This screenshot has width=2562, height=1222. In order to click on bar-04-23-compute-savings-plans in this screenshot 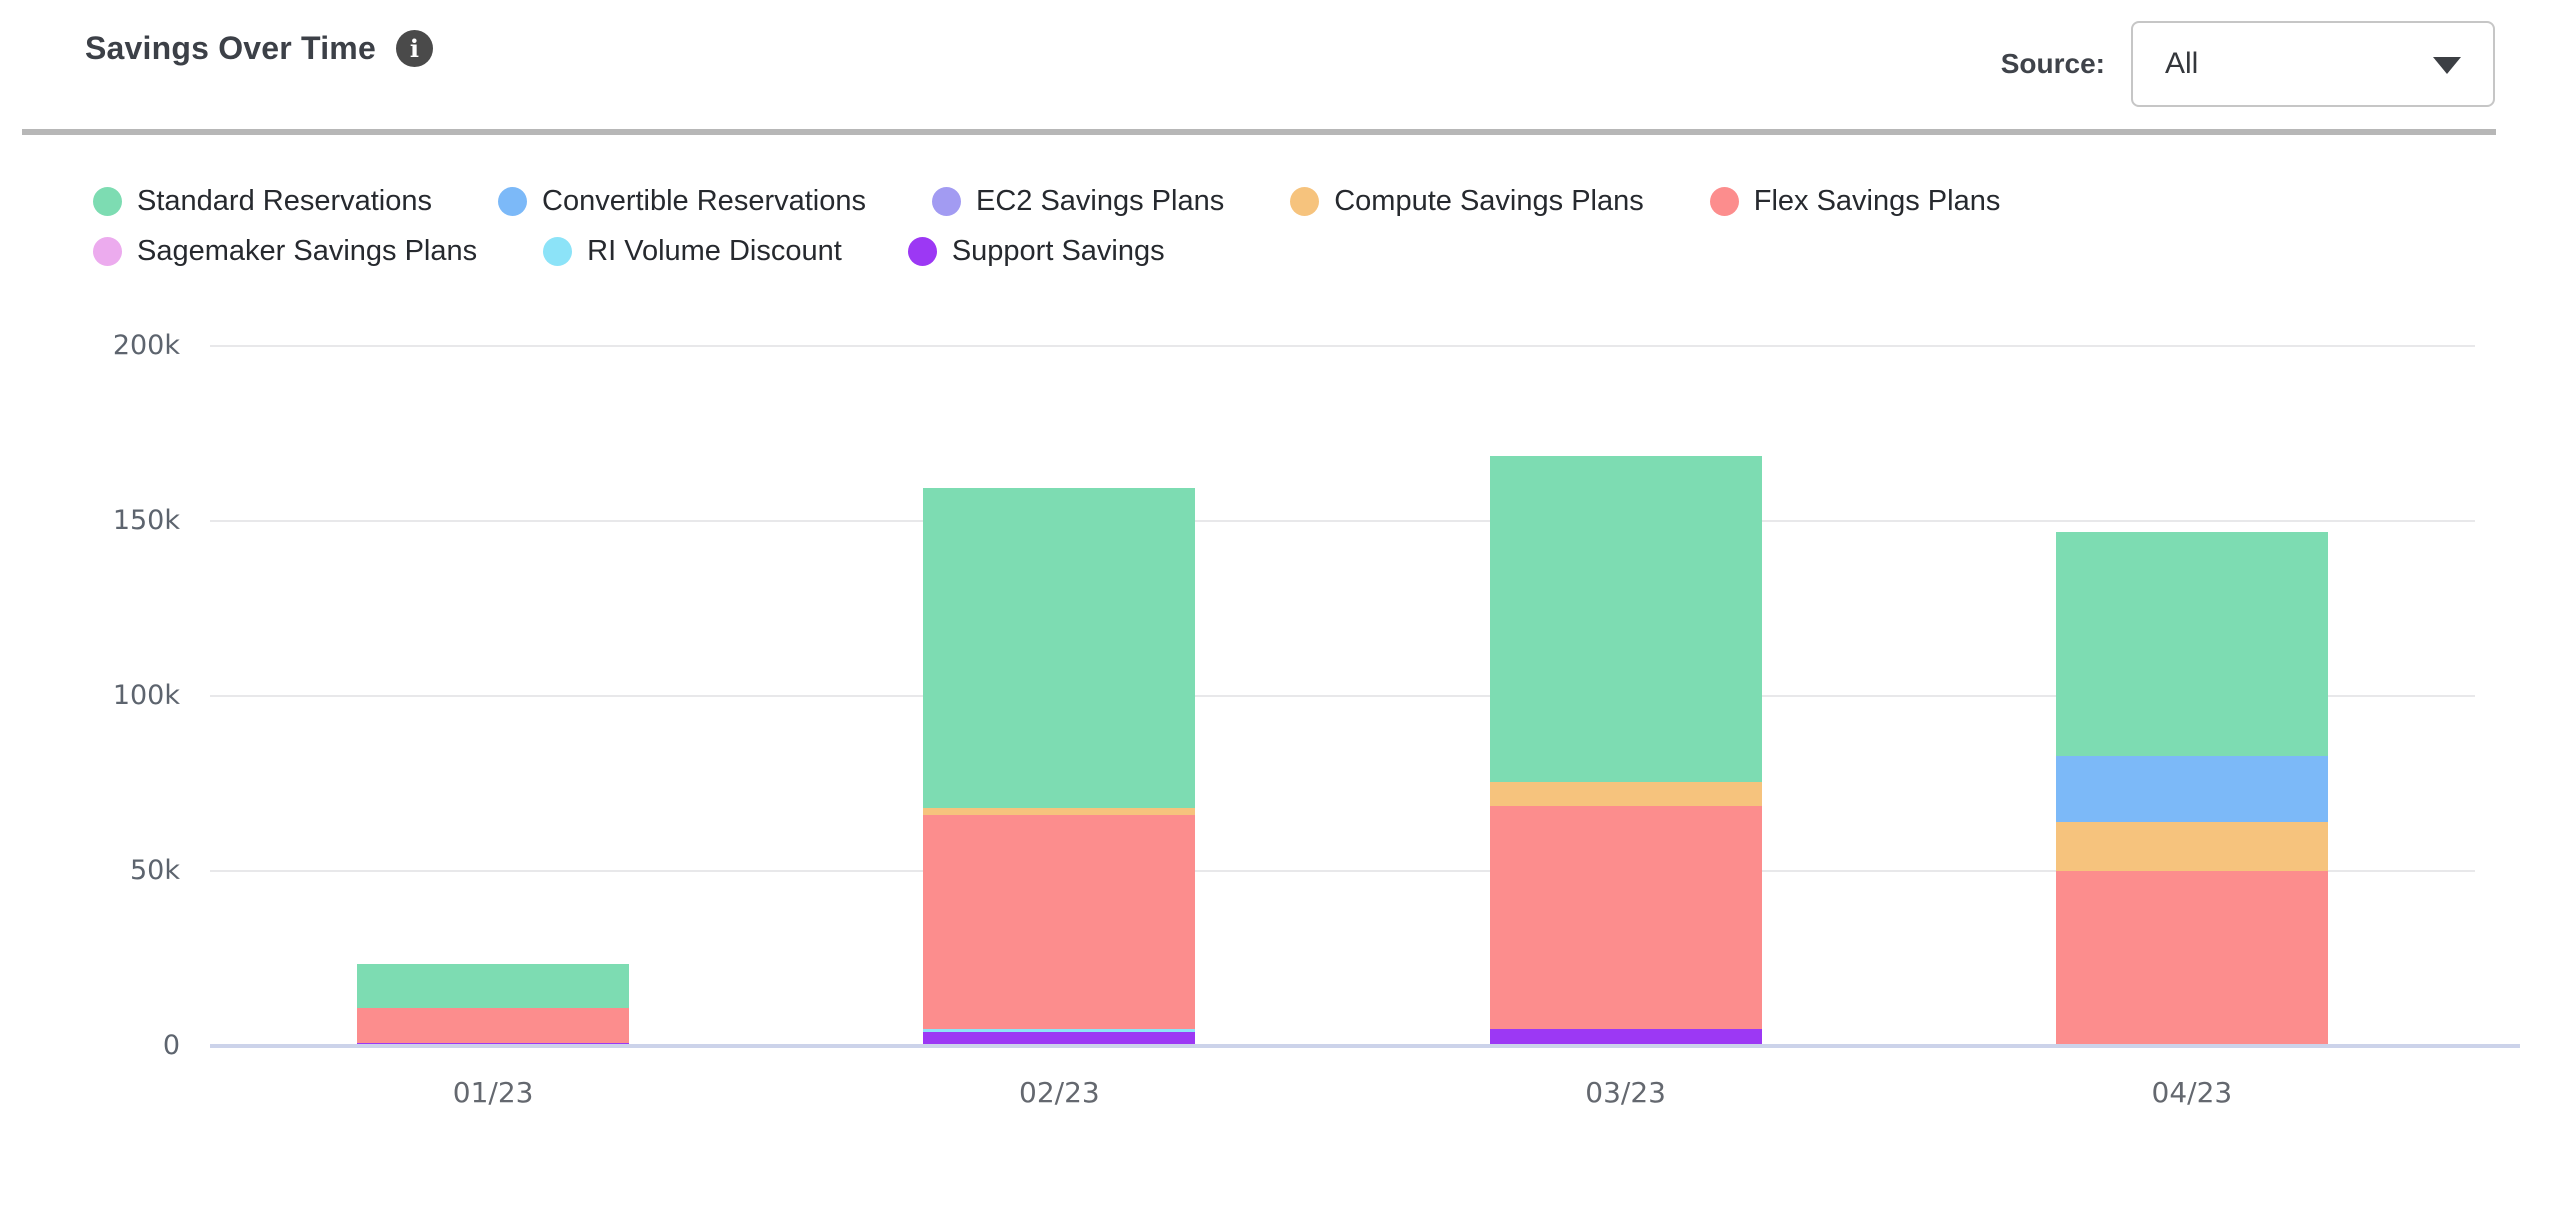, I will do `click(2191, 846)`.